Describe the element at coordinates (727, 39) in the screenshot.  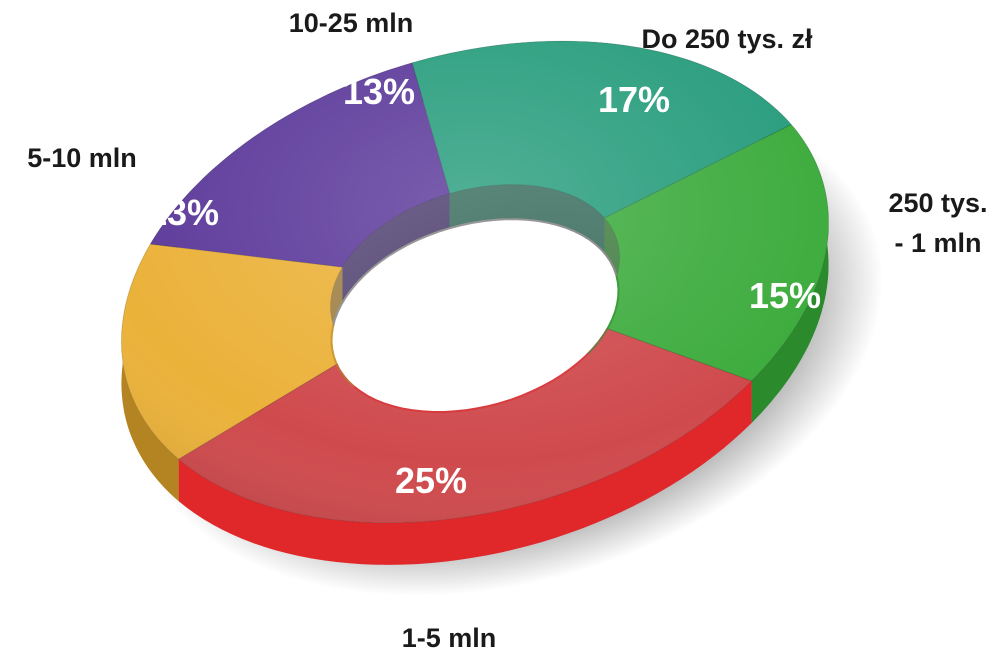
I see `category-label-0: Do 250 tys. zł` at that location.